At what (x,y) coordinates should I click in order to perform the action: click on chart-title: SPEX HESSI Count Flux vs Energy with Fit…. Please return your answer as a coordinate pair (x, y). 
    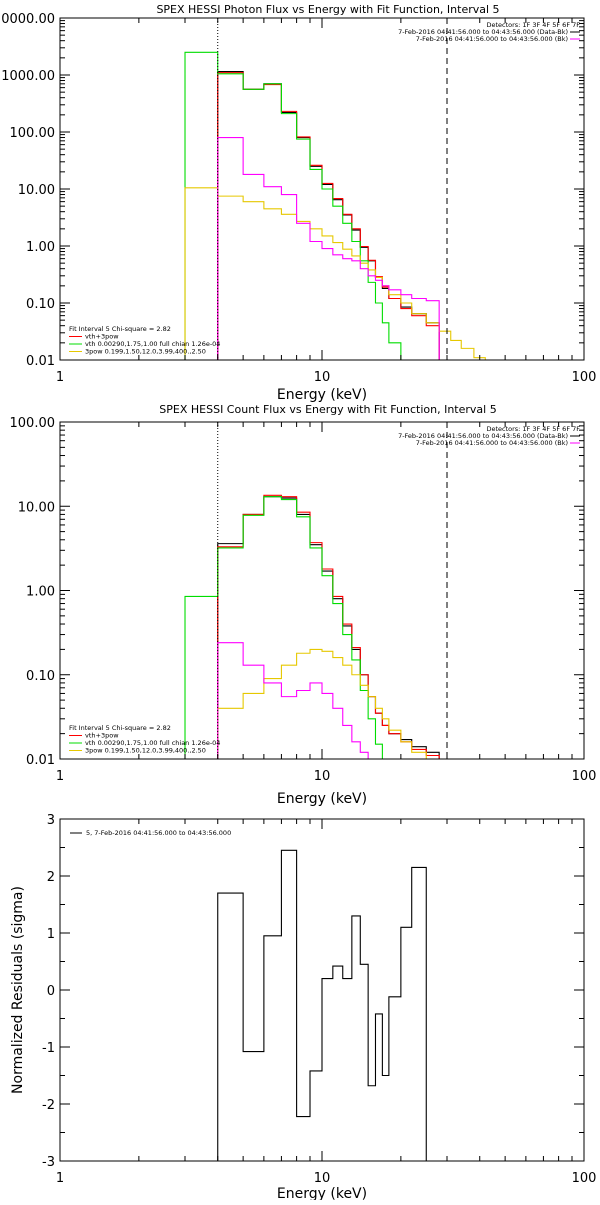
    Looking at the image, I should click on (327, 409).